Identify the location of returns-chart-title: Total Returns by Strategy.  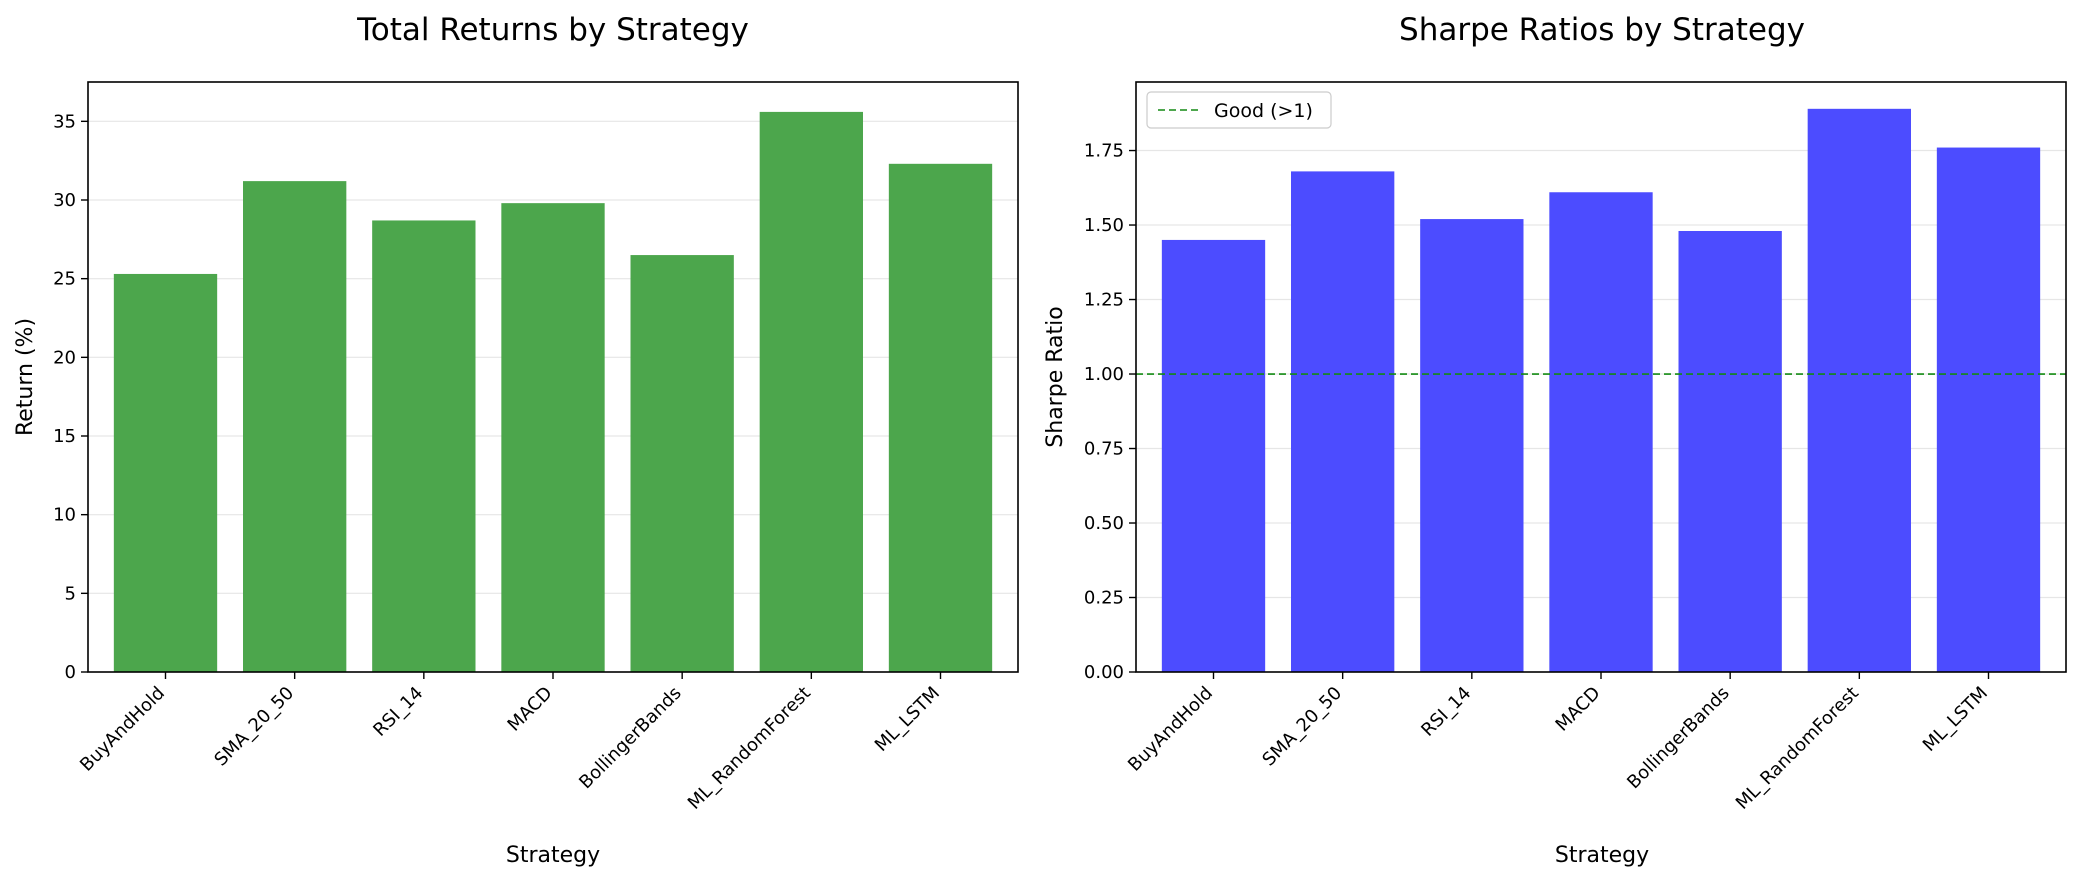
(552, 30).